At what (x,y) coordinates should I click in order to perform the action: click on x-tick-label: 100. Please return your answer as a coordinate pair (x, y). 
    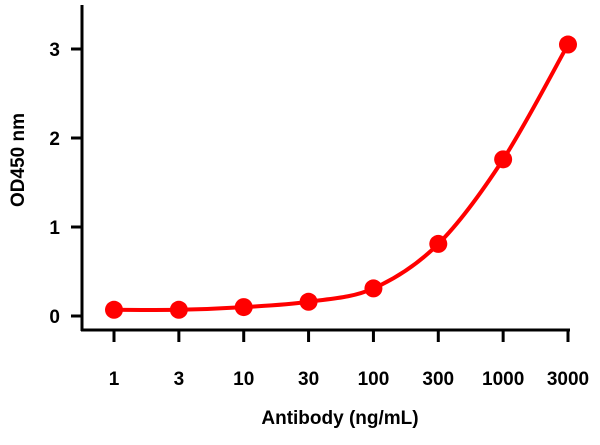
    Looking at the image, I should click on (374, 379).